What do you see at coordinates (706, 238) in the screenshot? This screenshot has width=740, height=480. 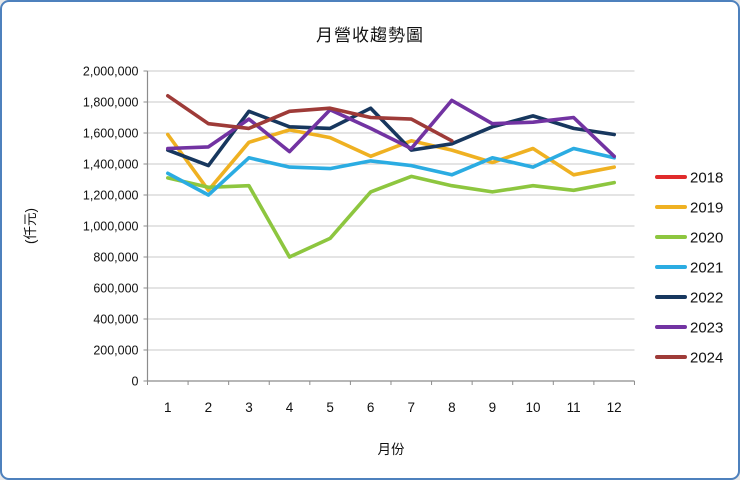 I see `legend-label-2020: 2020` at bounding box center [706, 238].